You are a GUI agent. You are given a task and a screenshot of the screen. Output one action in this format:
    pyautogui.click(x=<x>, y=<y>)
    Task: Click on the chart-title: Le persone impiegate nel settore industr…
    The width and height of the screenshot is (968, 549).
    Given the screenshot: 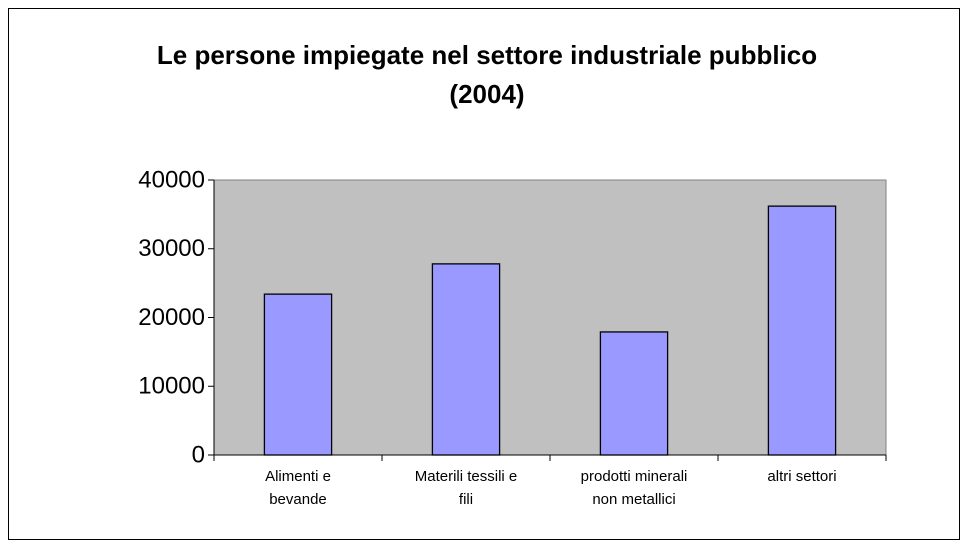 What is the action you would take?
    pyautogui.click(x=487, y=74)
    